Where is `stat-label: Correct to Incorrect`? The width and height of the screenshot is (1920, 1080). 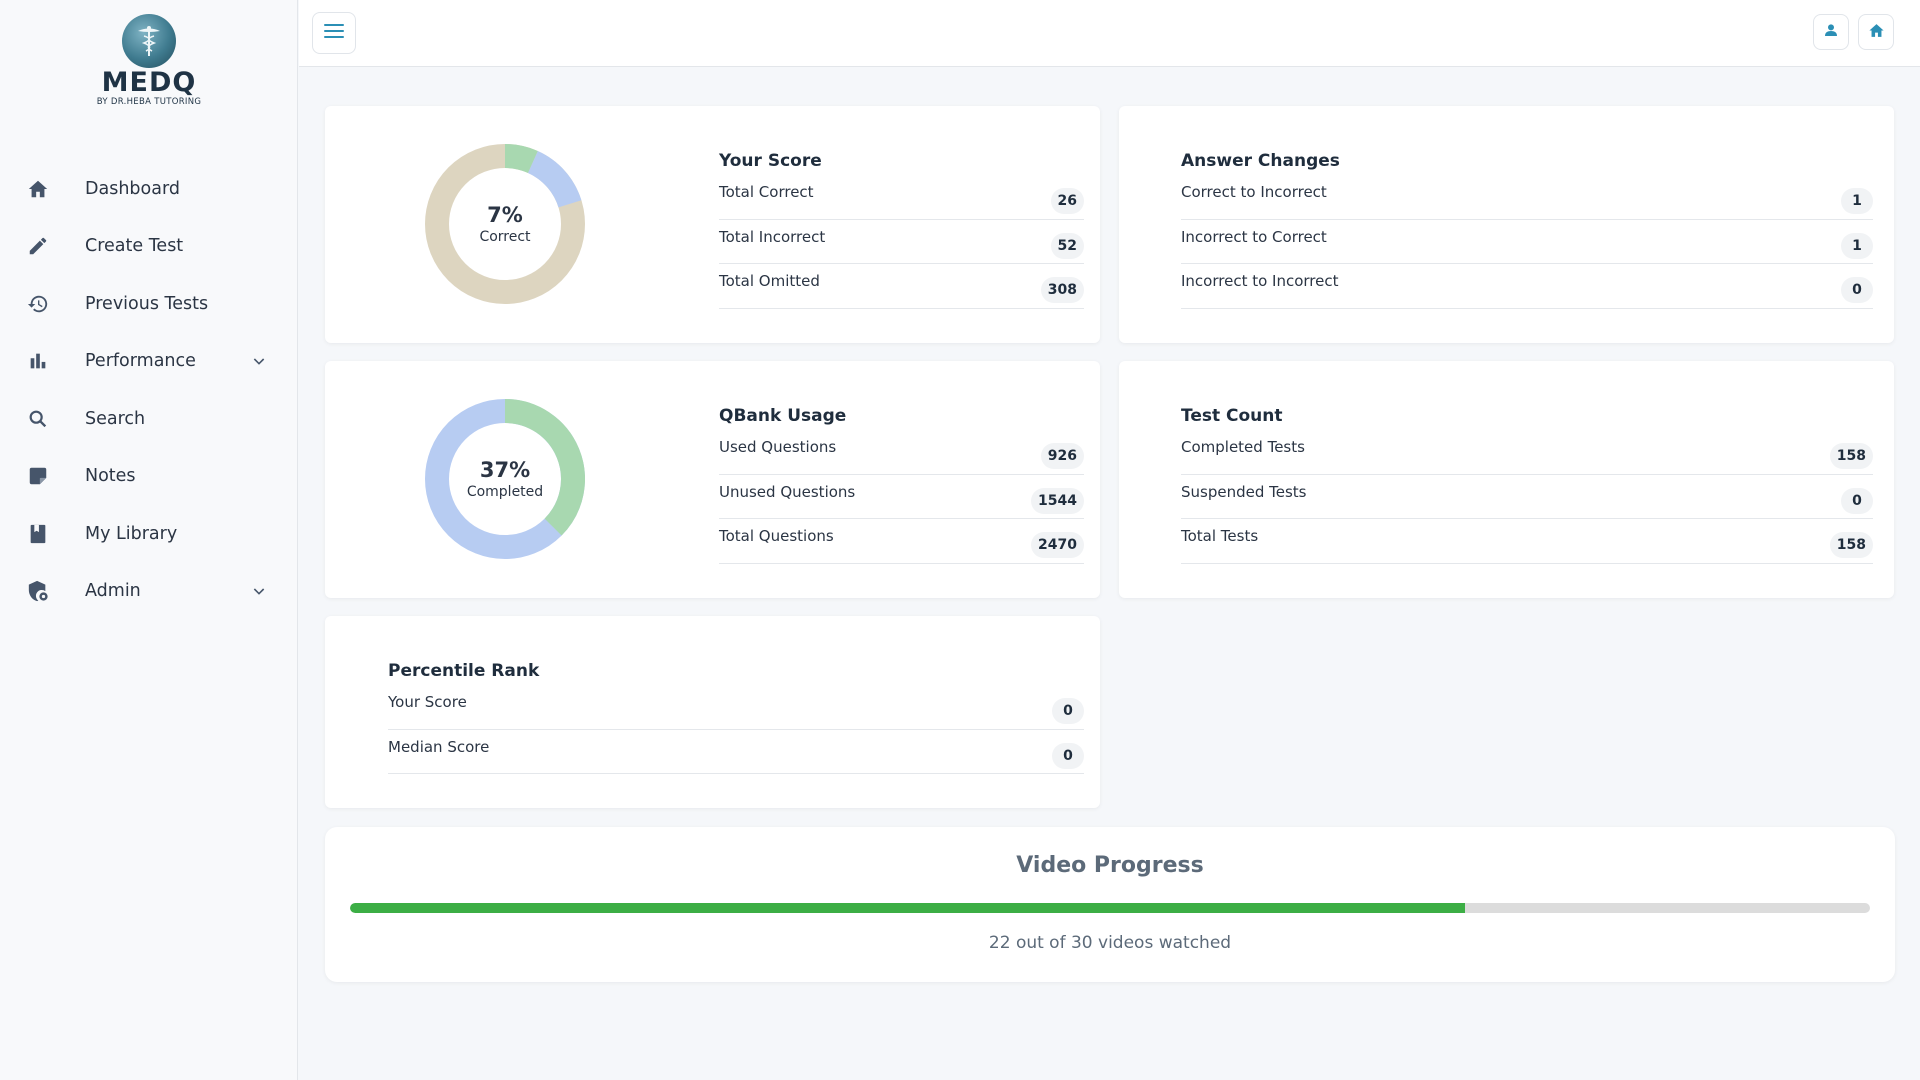 stat-label: Correct to Incorrect is located at coordinates (1254, 192).